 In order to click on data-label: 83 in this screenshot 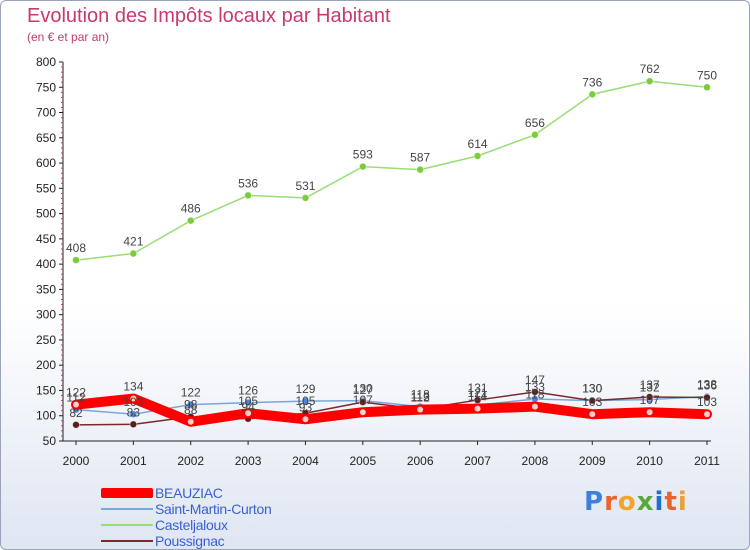, I will do `click(134, 412)`.